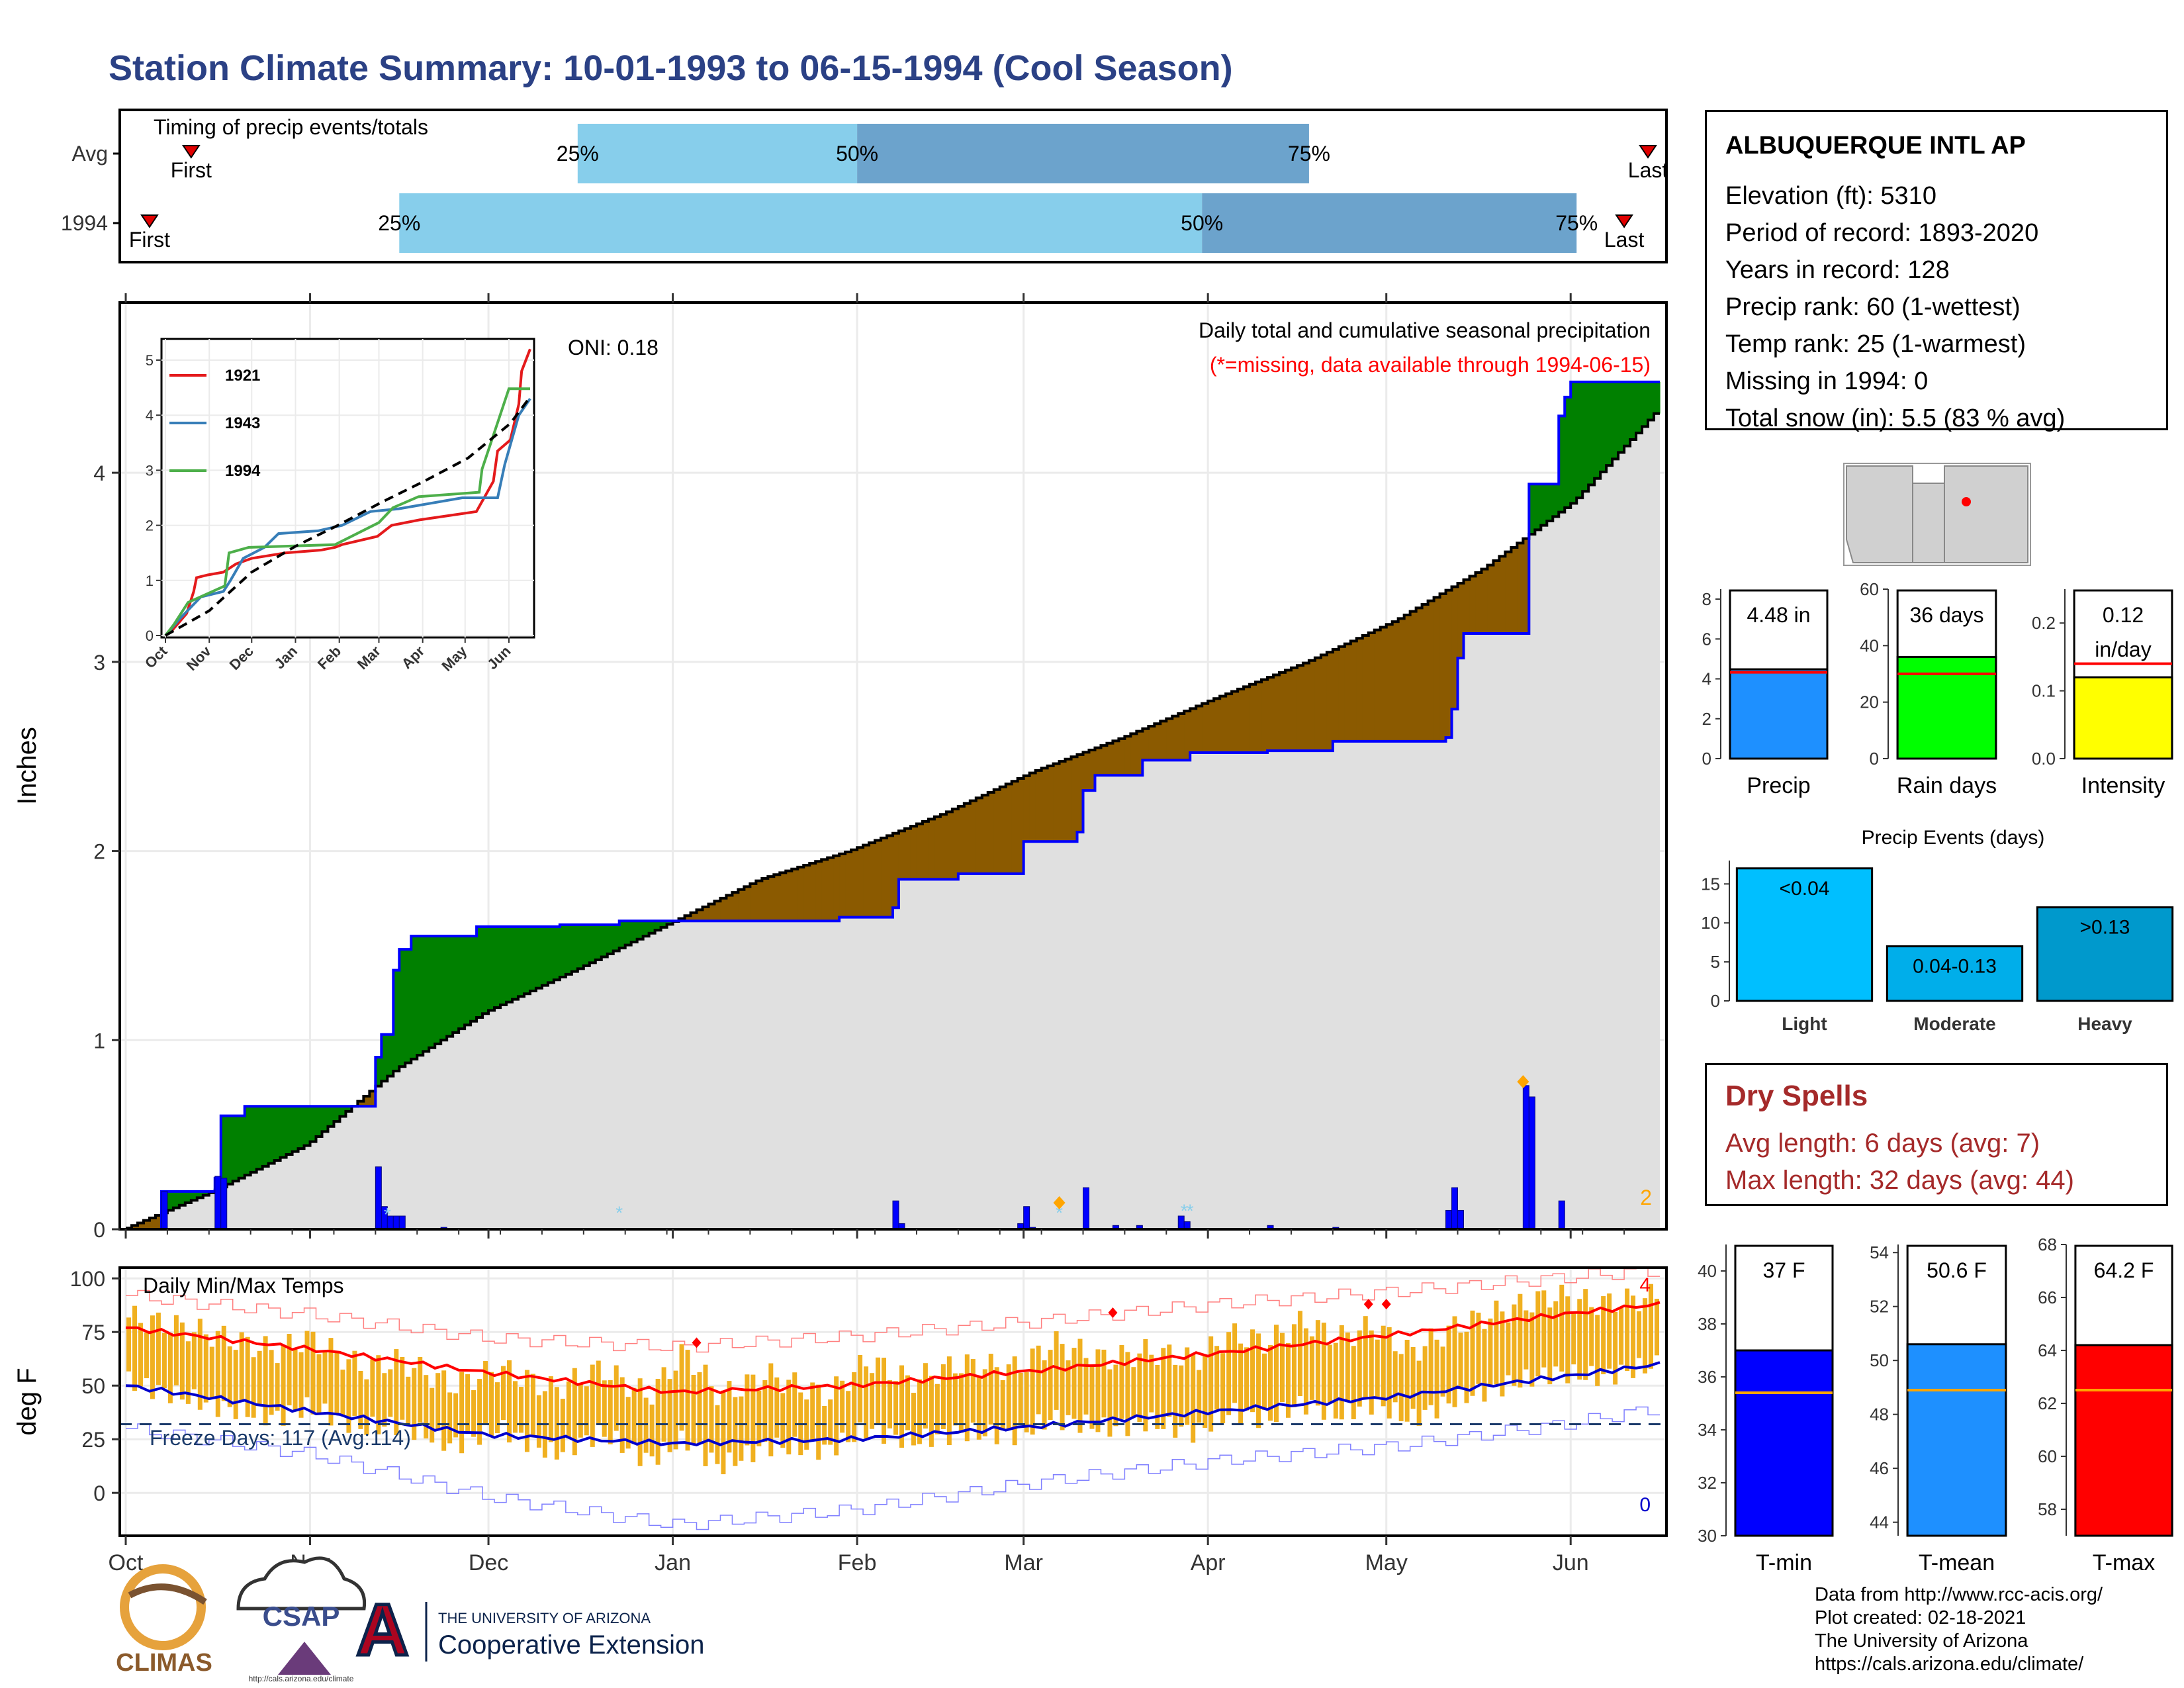 The height and width of the screenshot is (1688, 2184). What do you see at coordinates (28, 1401) in the screenshot?
I see `temps-ylabel: deg F` at bounding box center [28, 1401].